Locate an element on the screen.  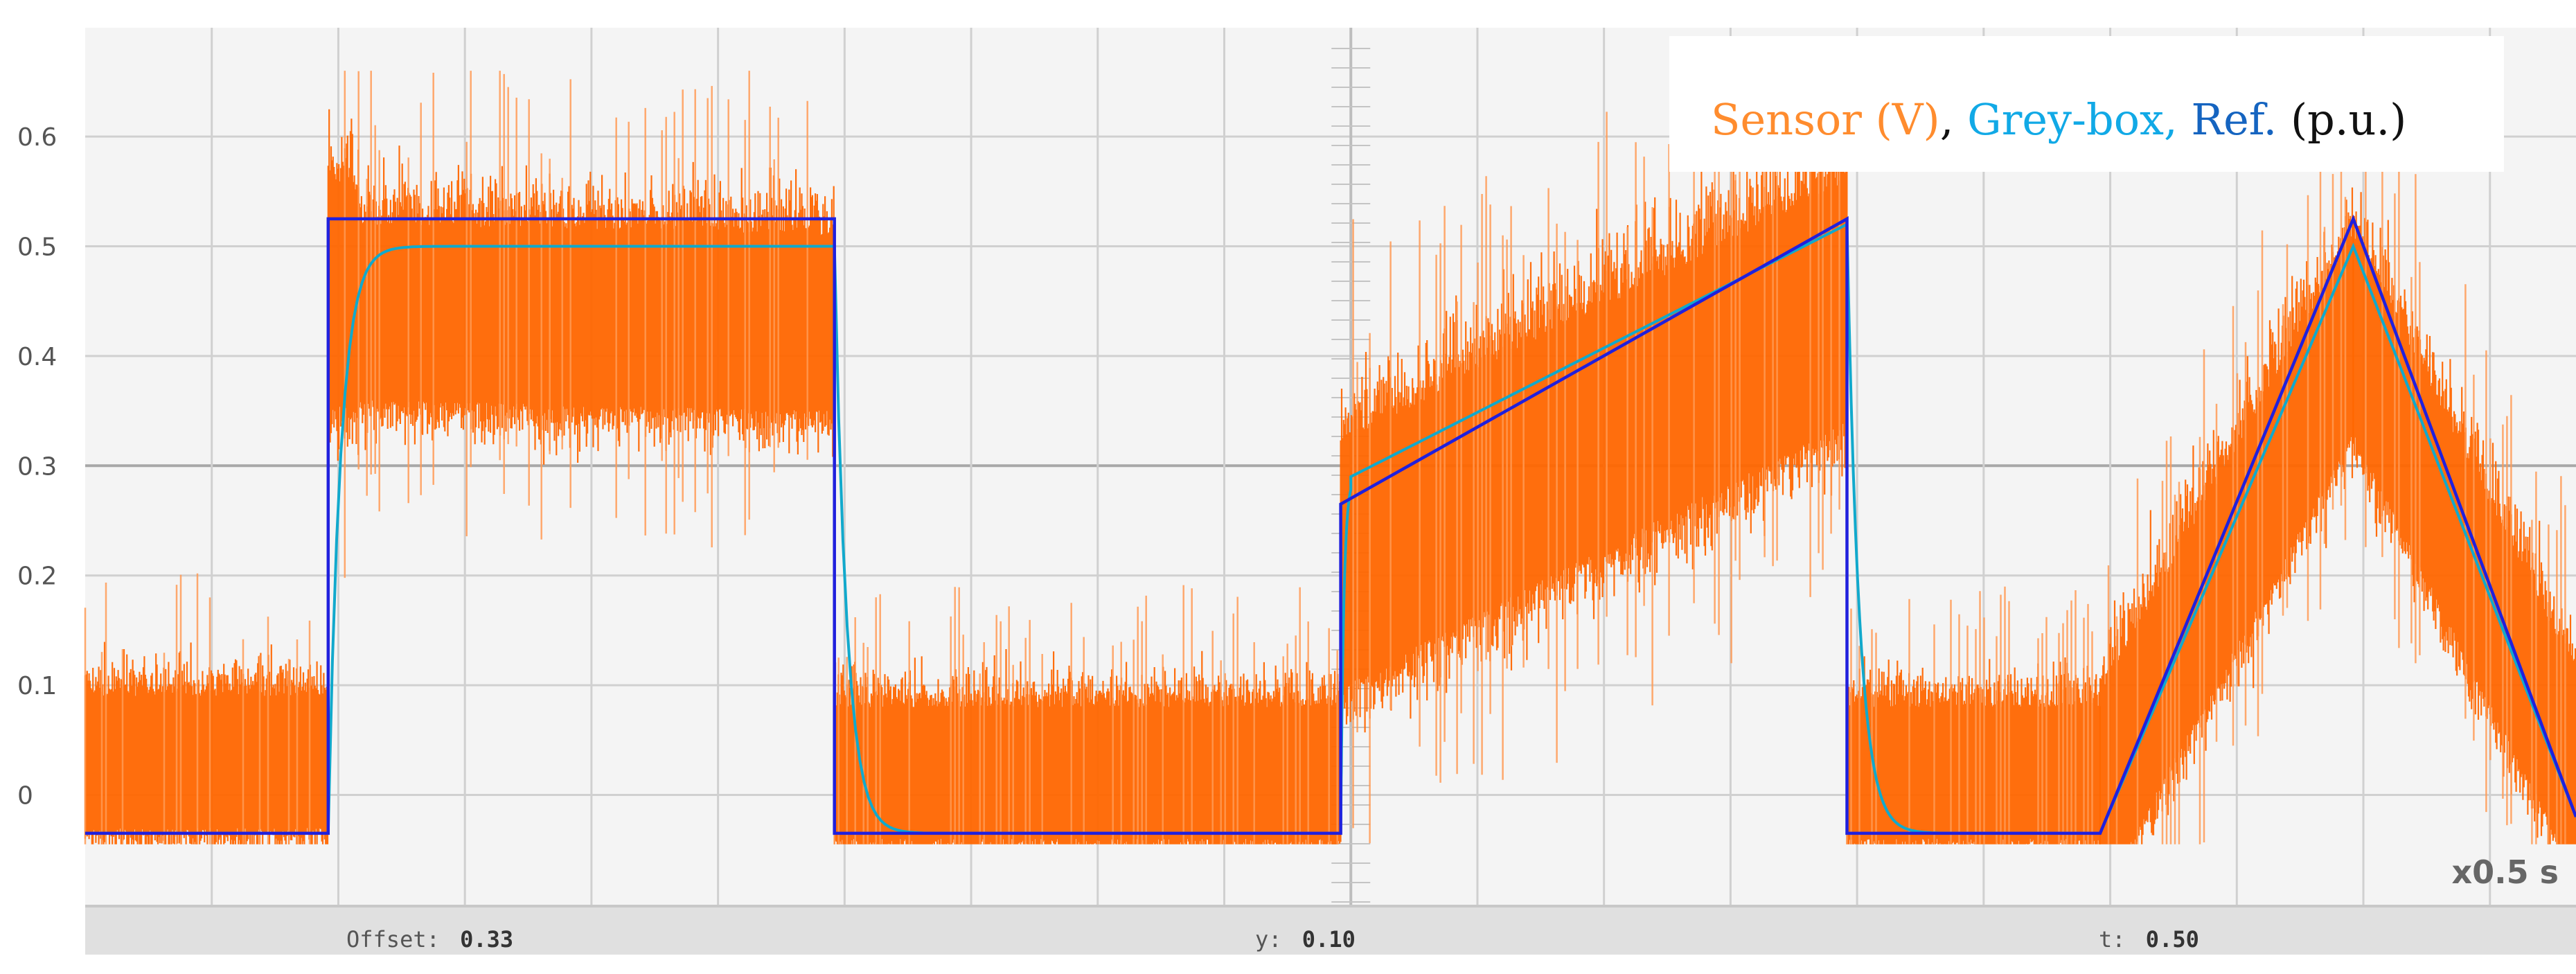
y-tick-label: 0.2 is located at coordinates (37, 577).